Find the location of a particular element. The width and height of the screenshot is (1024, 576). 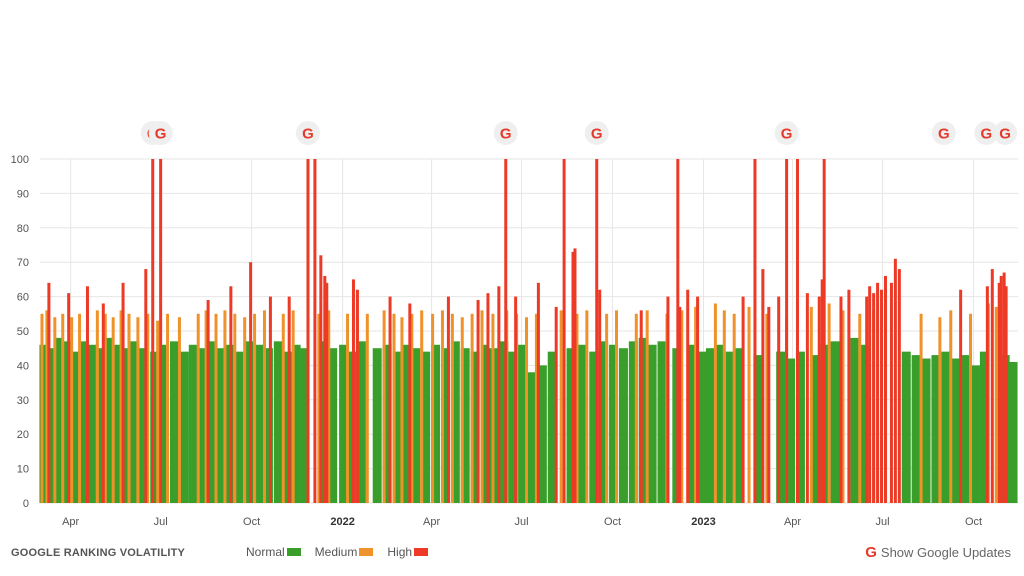

legend-item-medium: Medium is located at coordinates (344, 552).